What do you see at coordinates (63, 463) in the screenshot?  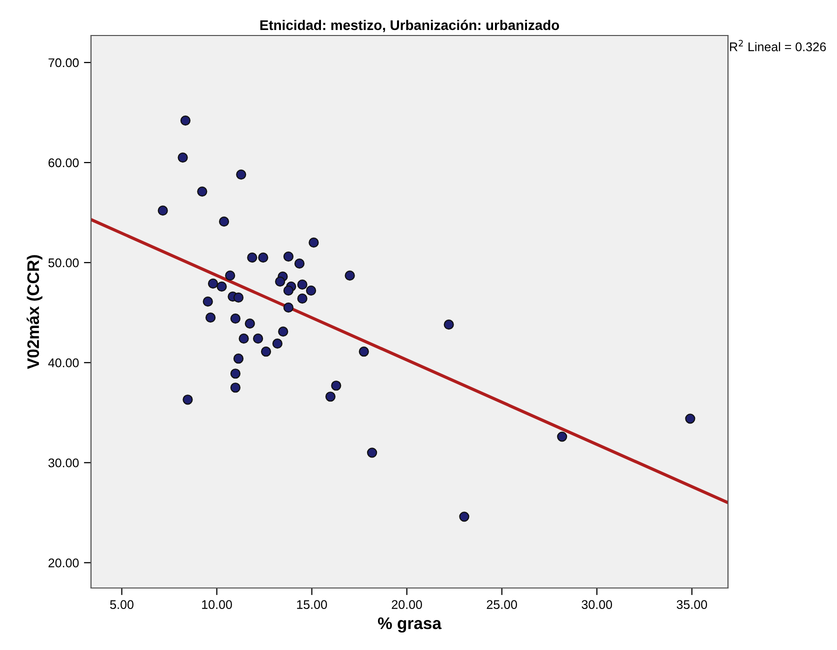 I see `y-tick-label: 30.00` at bounding box center [63, 463].